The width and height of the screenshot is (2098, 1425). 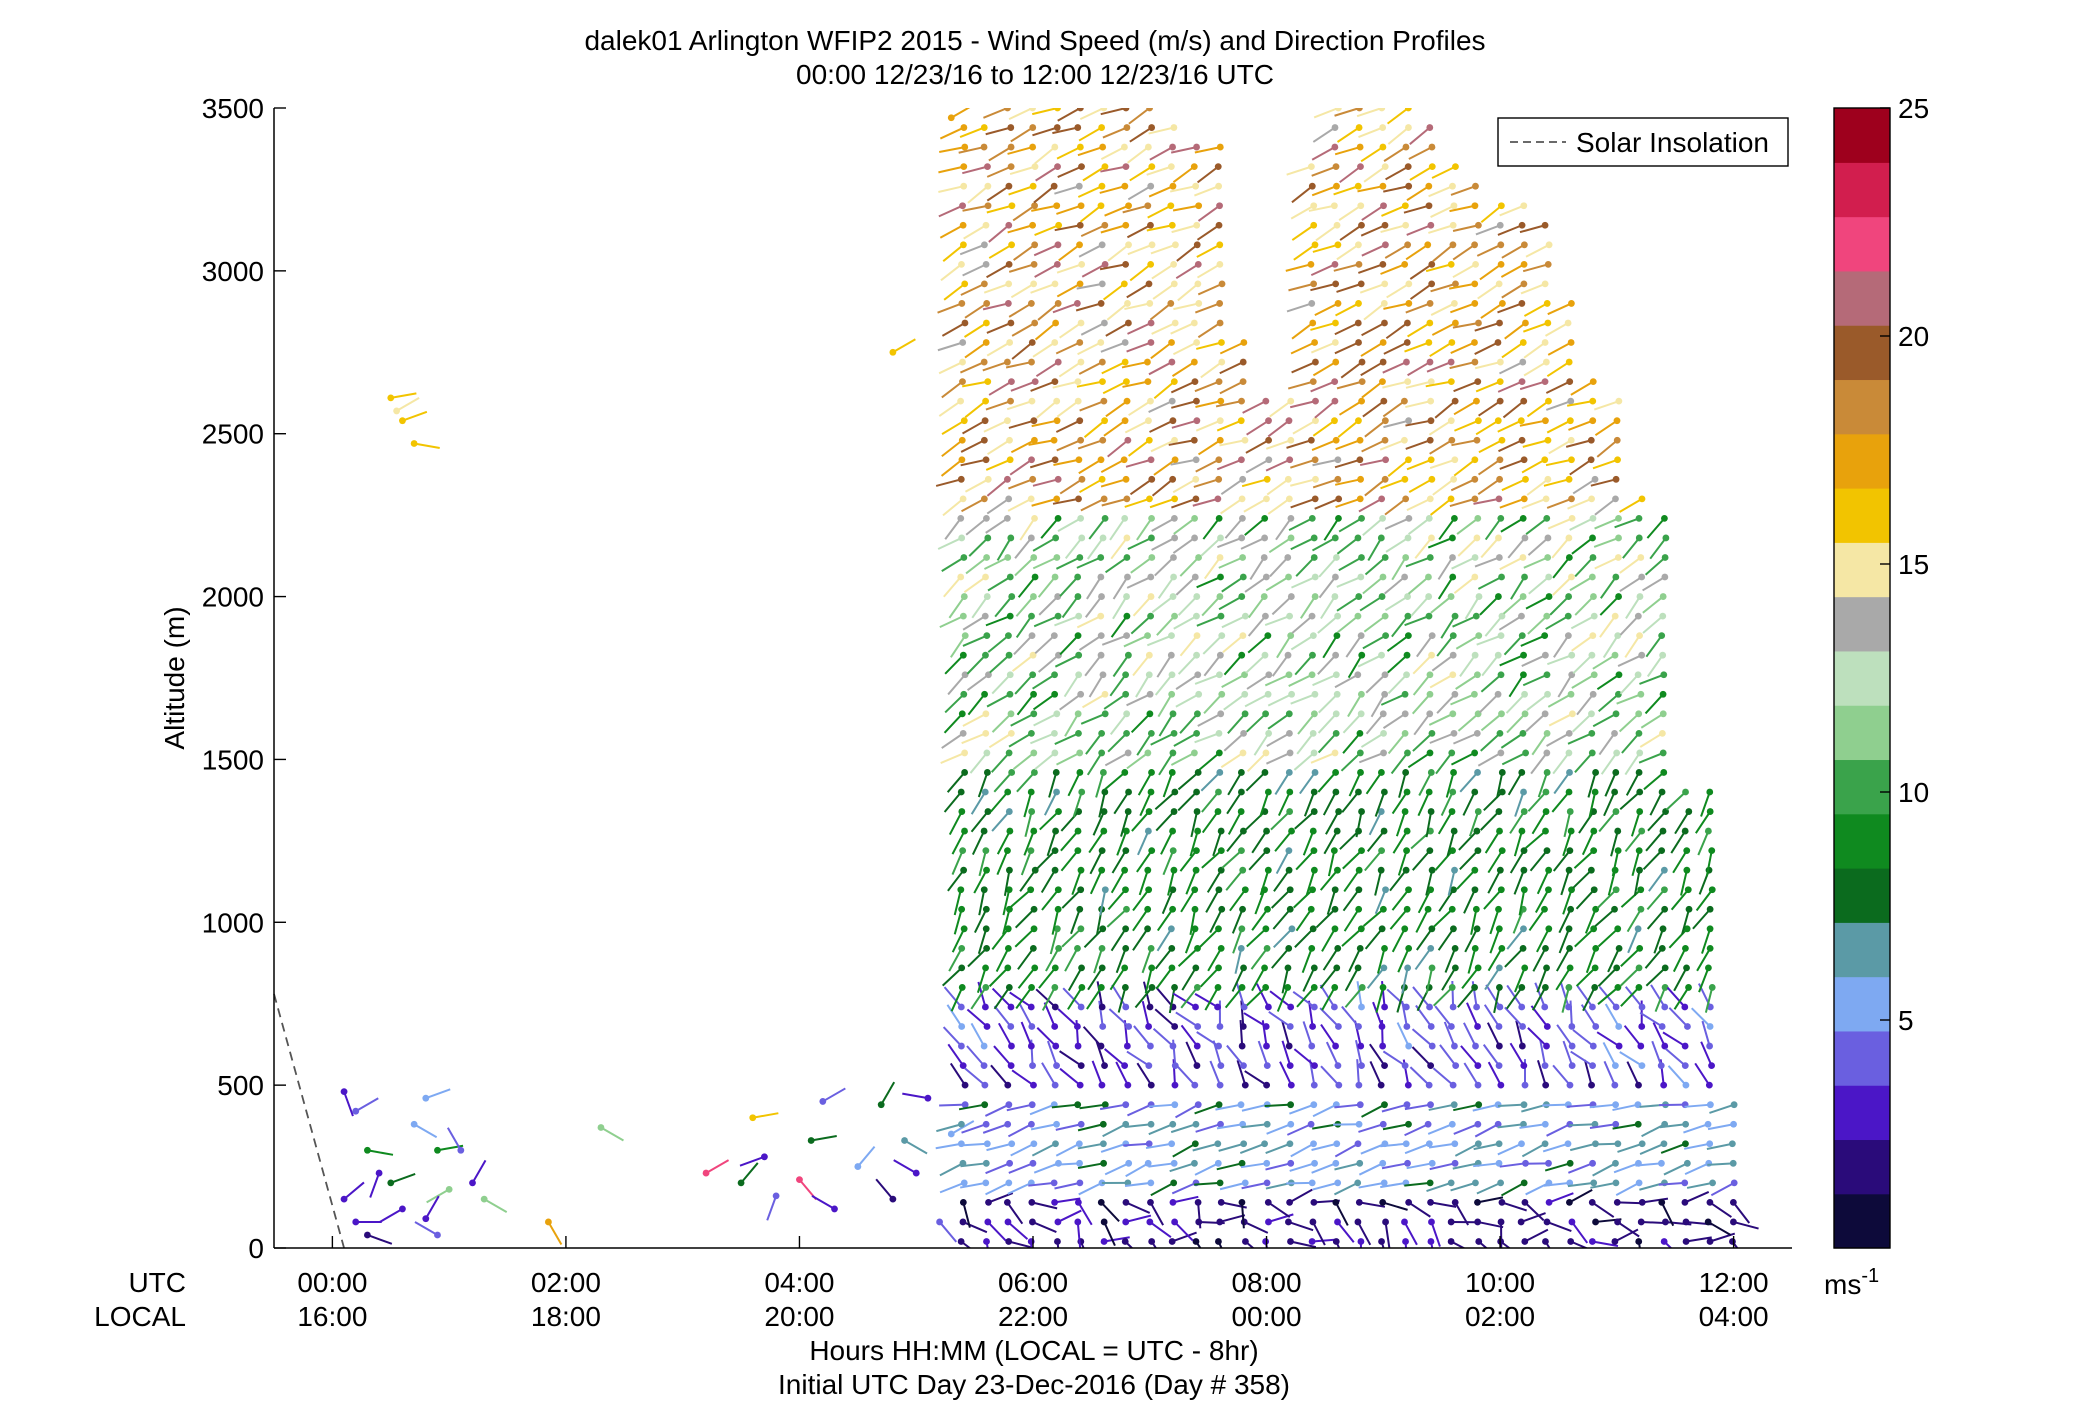 What do you see at coordinates (233, 108) in the screenshot?
I see `y-tick-label: 3500` at bounding box center [233, 108].